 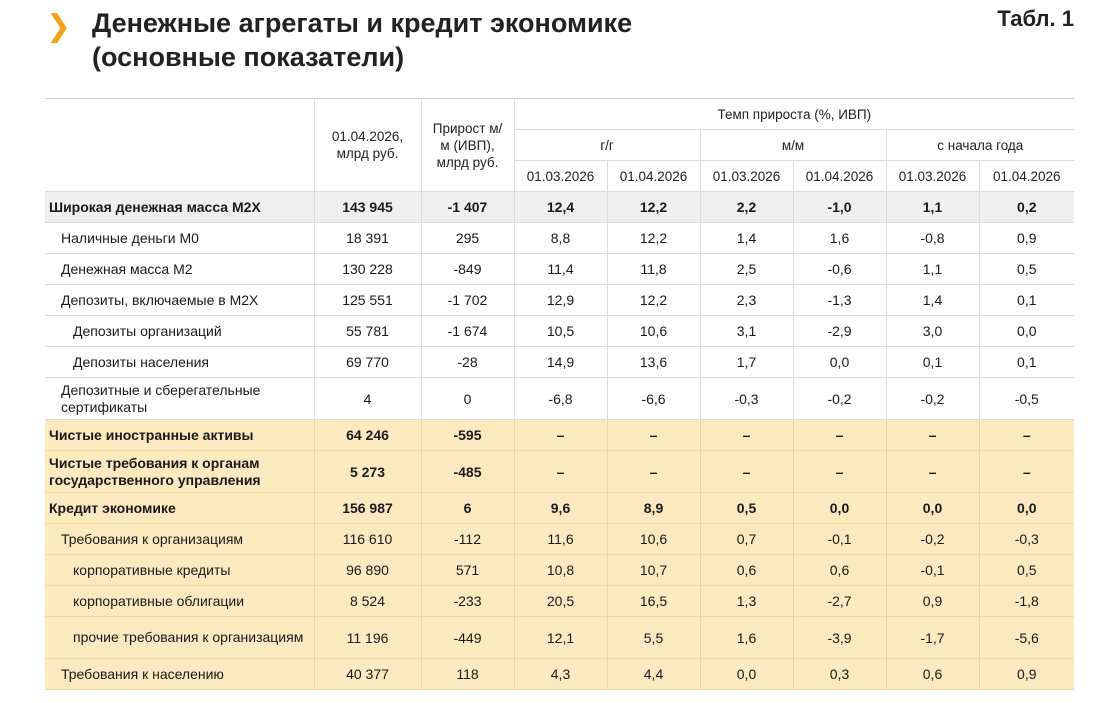 I want to click on cell-value: 4,3, so click(x=561, y=674).